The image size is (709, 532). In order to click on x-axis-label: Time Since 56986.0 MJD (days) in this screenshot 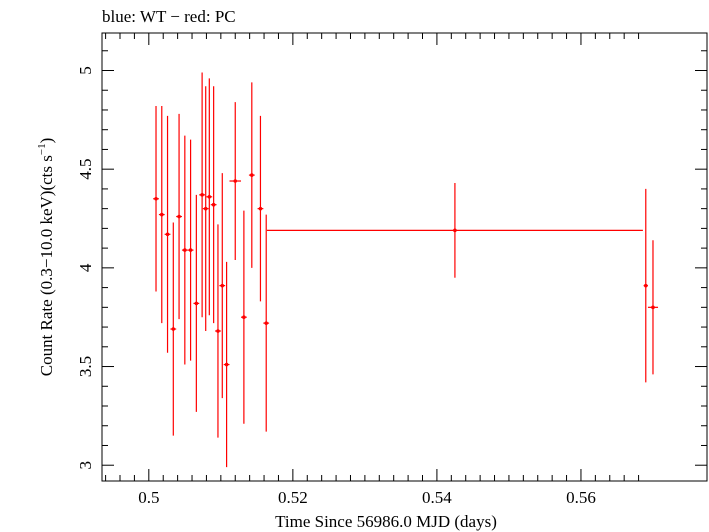, I will do `click(386, 521)`.